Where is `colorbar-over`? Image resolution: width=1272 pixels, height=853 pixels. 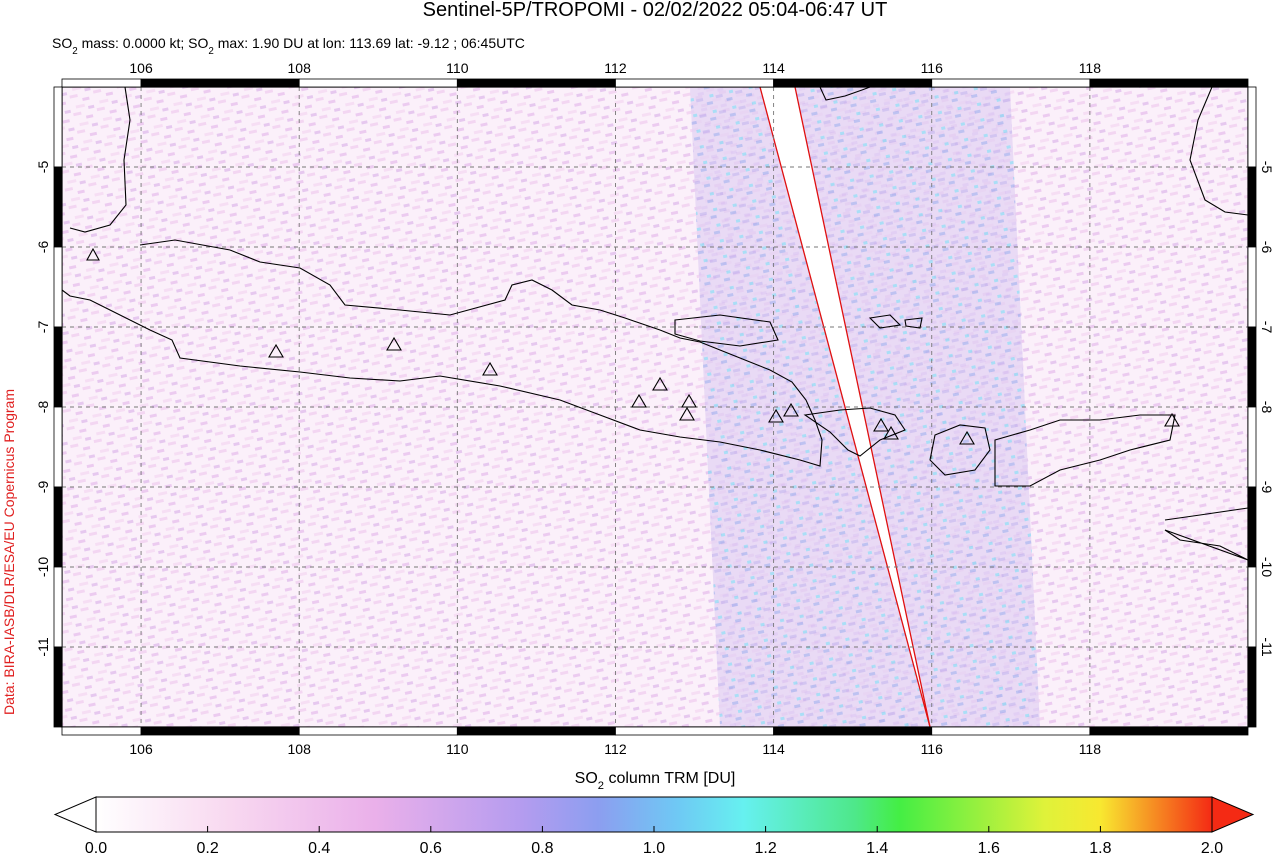
colorbar-over is located at coordinates (1233, 814).